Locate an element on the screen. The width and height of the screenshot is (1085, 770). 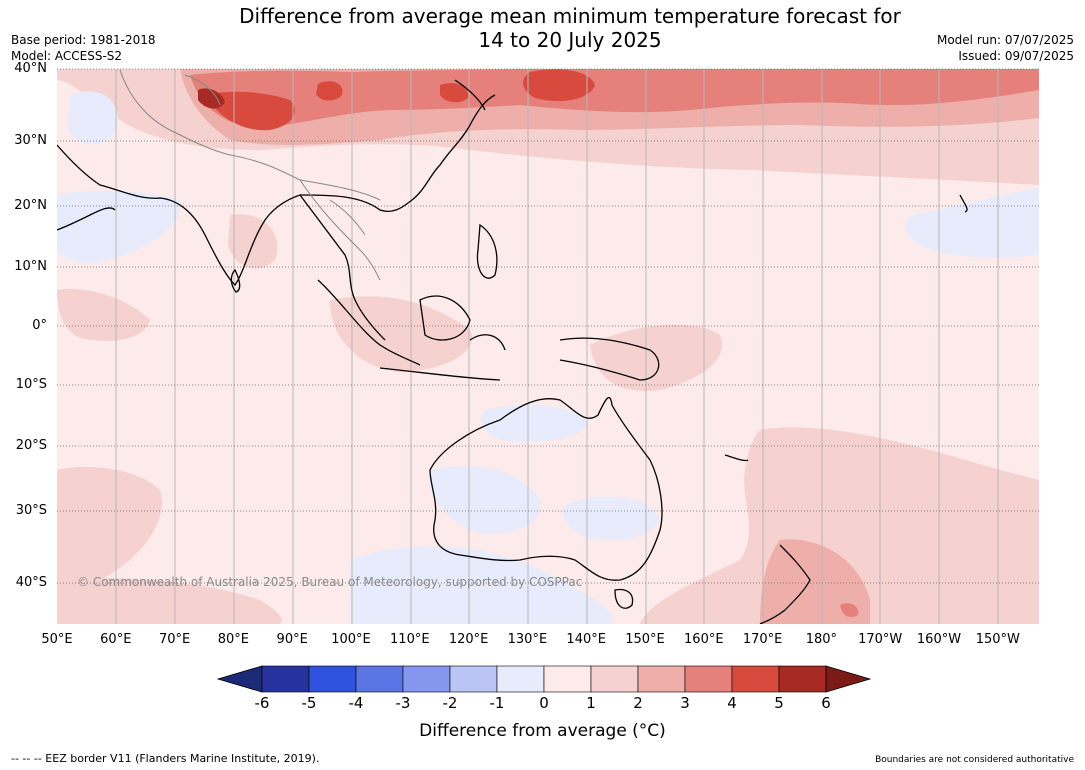
coastline-newguinea is located at coordinates (609, 359).